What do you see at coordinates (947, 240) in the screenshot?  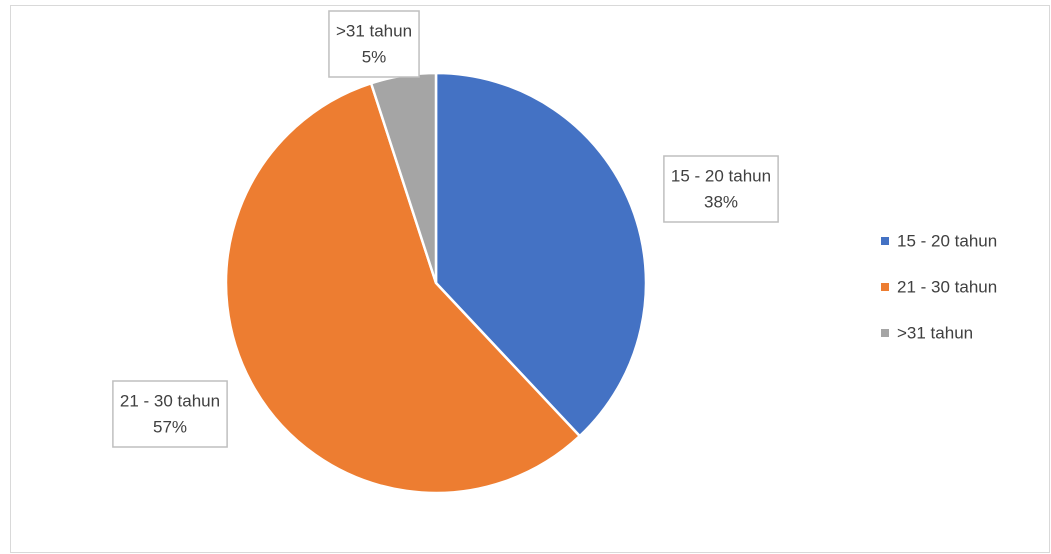 I see `legend-label: 15 - 20 tahun` at bounding box center [947, 240].